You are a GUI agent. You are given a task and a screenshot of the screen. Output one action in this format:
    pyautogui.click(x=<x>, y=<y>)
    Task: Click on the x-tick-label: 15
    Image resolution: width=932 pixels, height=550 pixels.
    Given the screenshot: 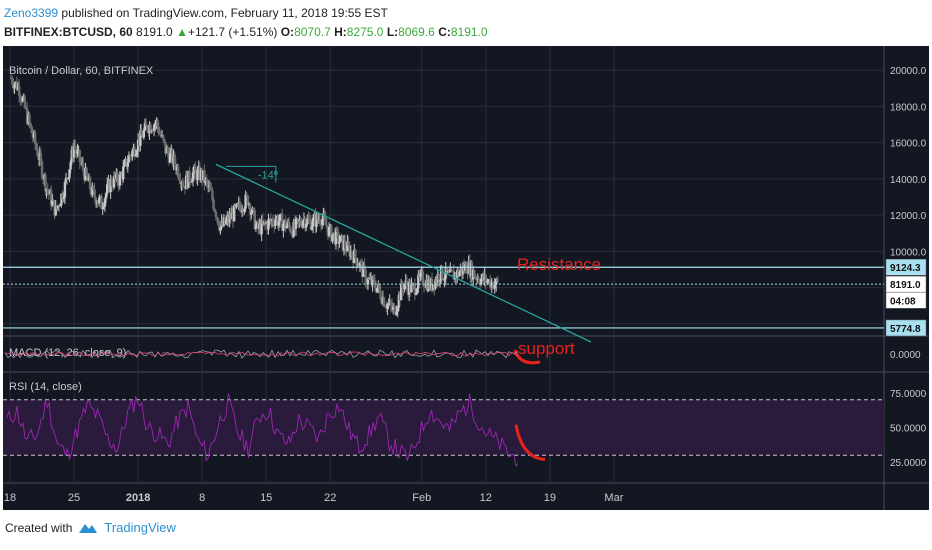 What is the action you would take?
    pyautogui.click(x=266, y=498)
    